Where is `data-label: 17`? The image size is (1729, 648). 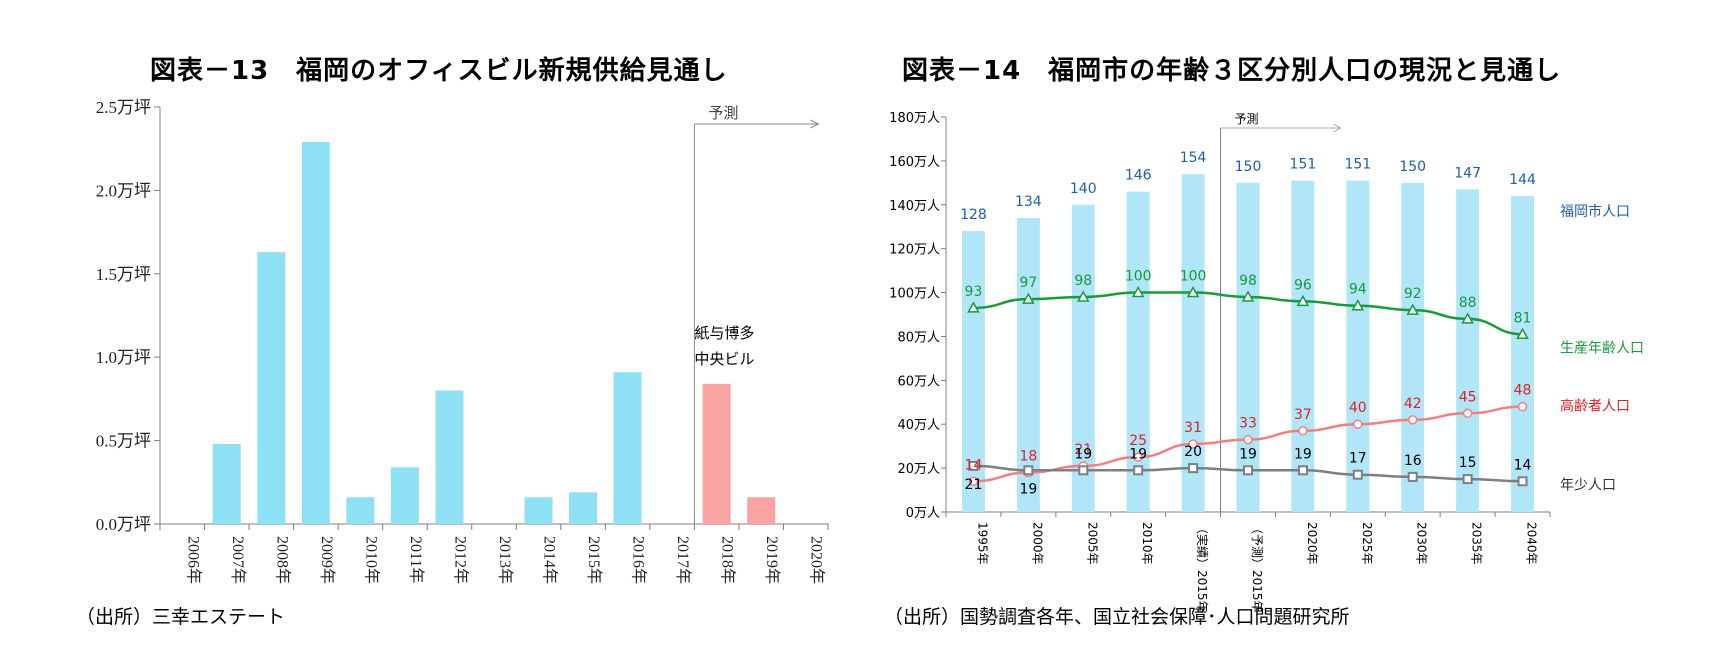 data-label: 17 is located at coordinates (1358, 459).